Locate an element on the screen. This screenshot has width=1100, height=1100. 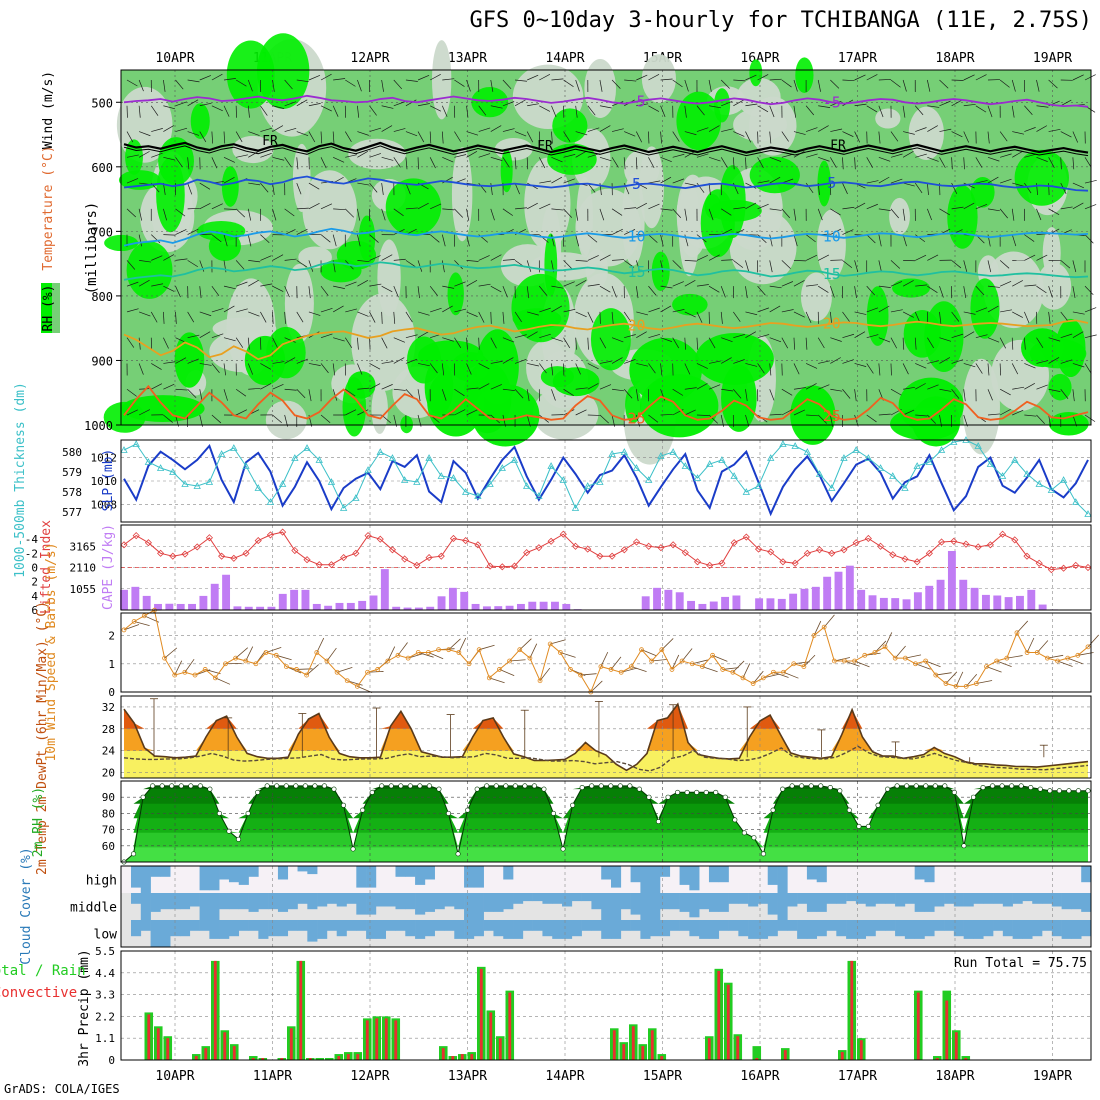
cloud-high-bar is located at coordinates (234, 874).